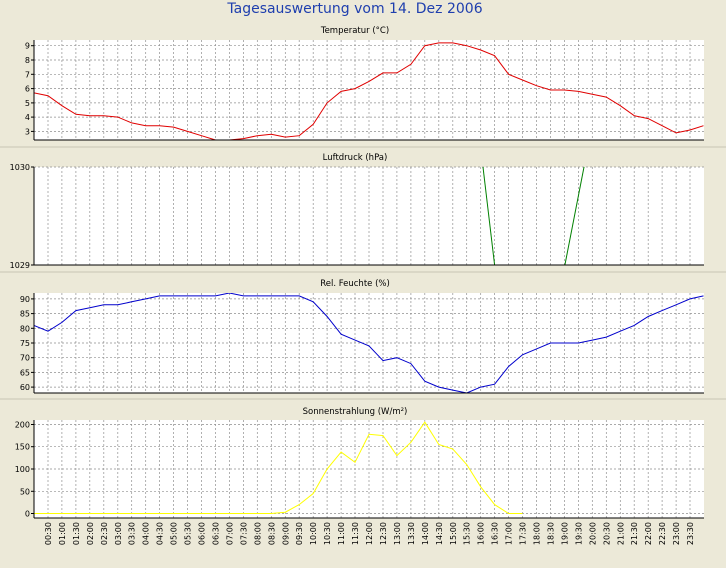  What do you see at coordinates (22, 447) in the screenshot?
I see `y-tick-label: 150` at bounding box center [22, 447].